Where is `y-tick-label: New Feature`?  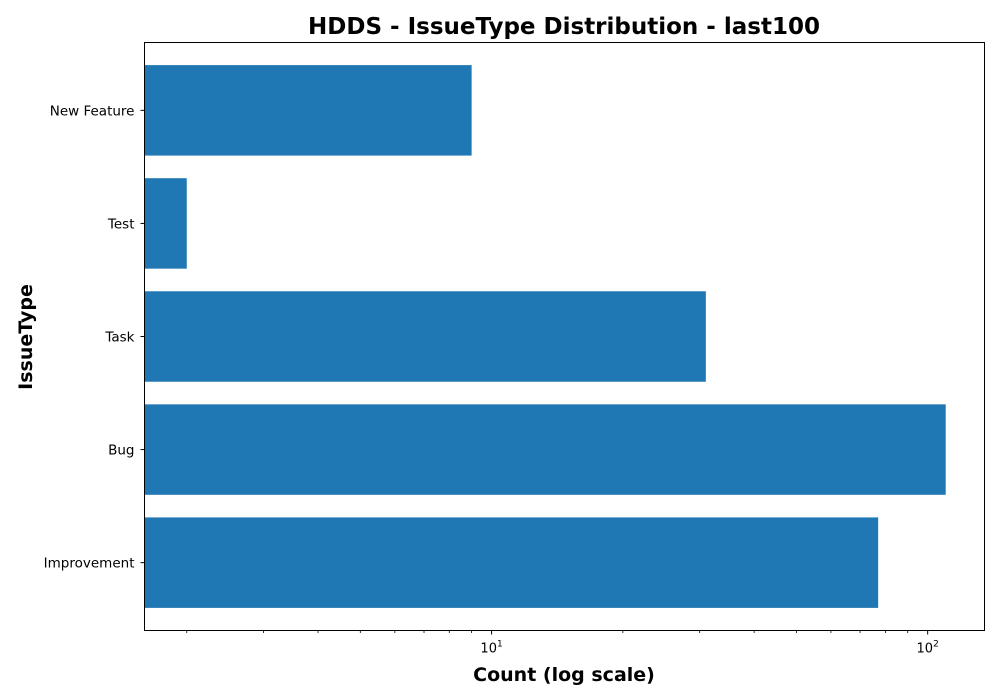 y-tick-label: New Feature is located at coordinates (92, 111).